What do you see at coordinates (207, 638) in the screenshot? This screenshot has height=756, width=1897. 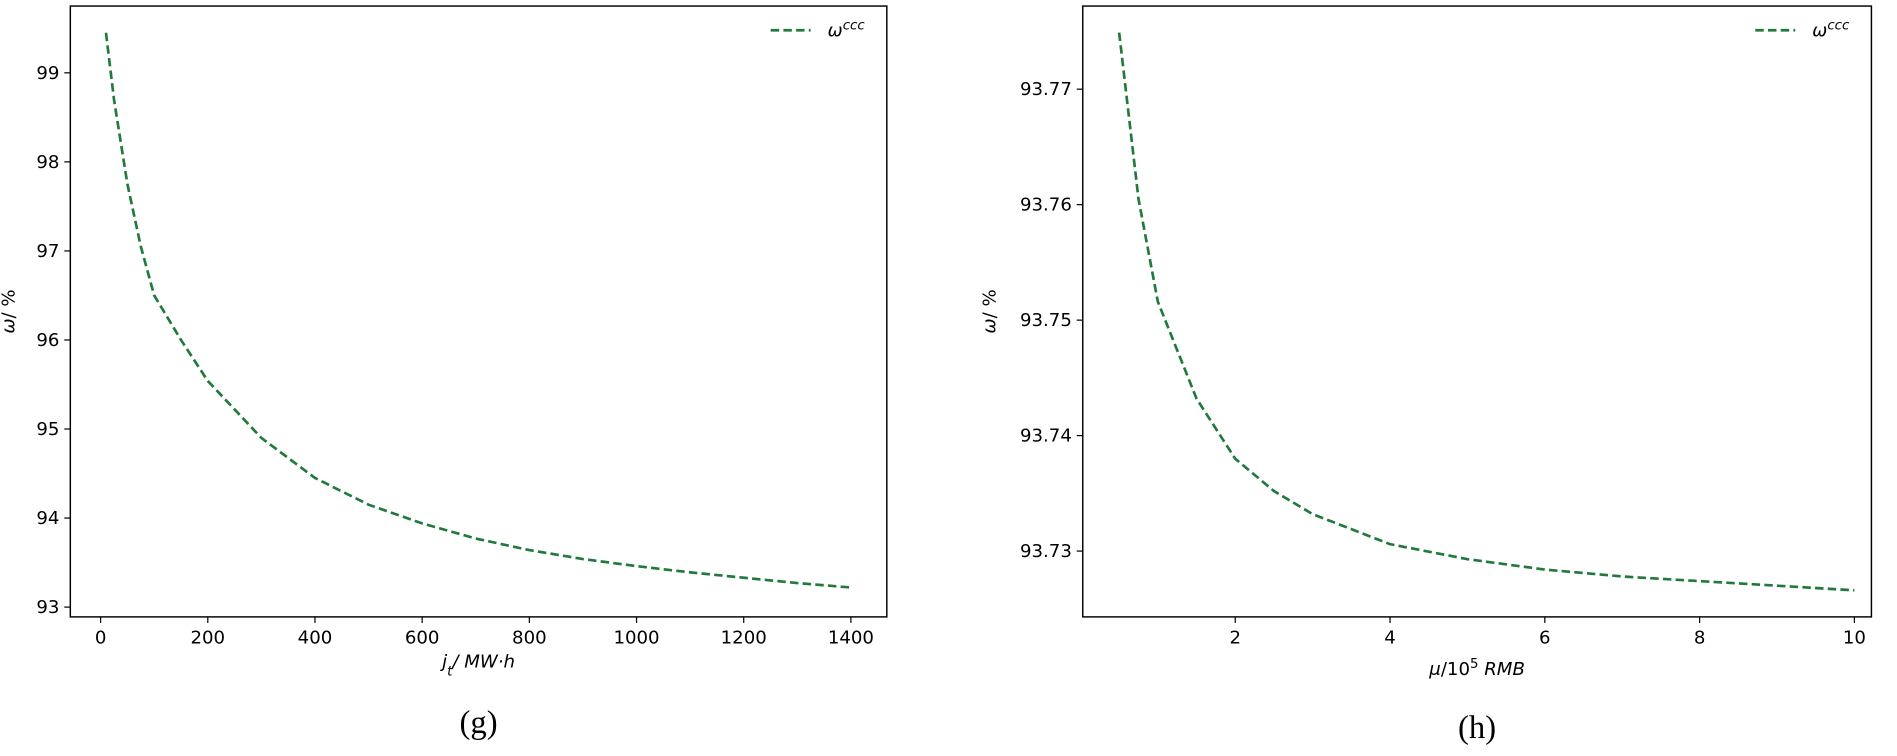 I see `x-tick-label: 200` at bounding box center [207, 638].